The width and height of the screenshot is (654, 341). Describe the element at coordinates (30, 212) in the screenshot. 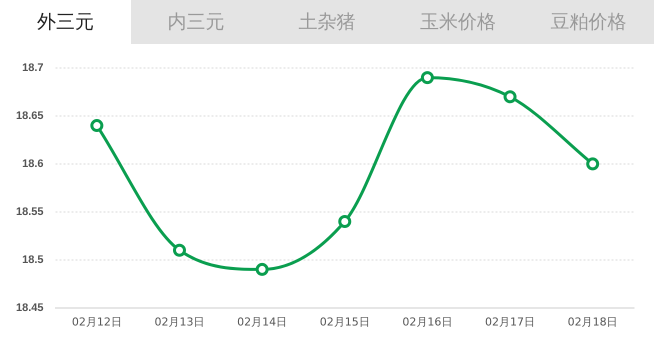

I see `y-tick-label: 18.55` at that location.